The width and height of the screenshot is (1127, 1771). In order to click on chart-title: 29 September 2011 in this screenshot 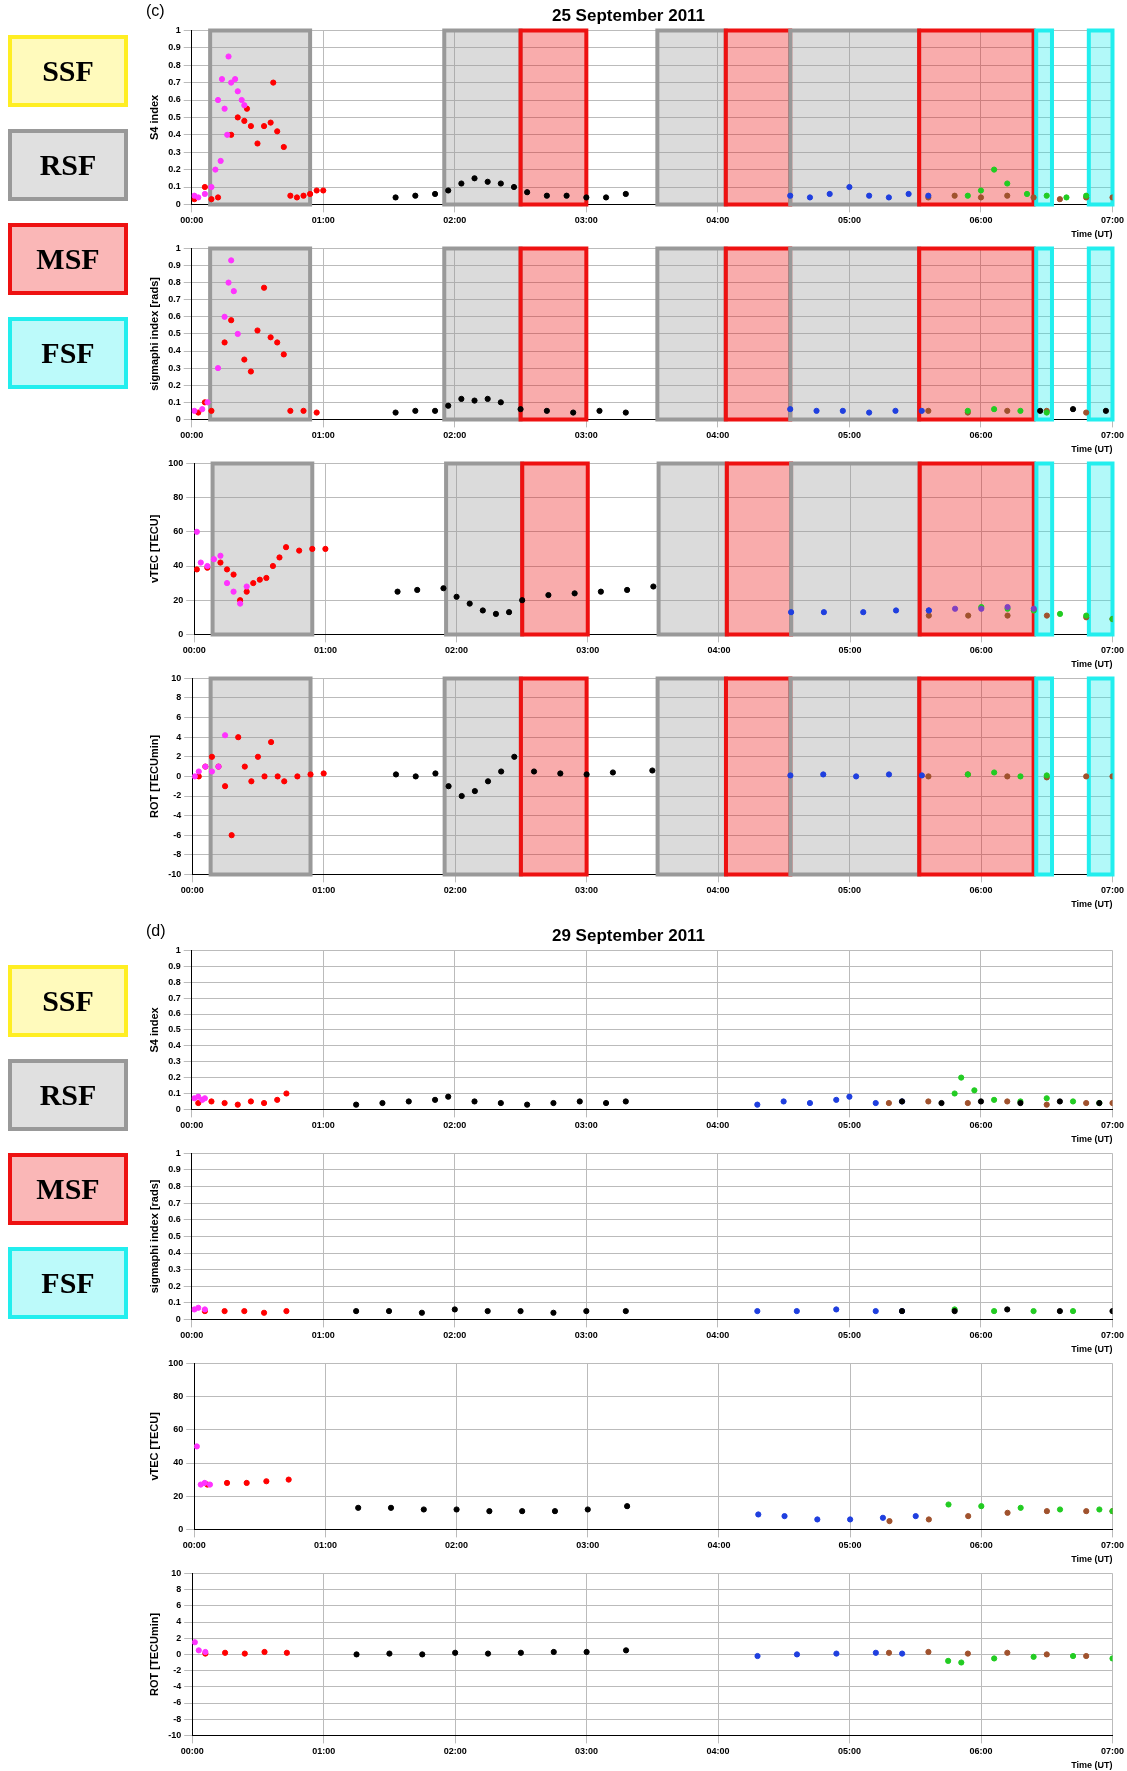, I will do `click(628, 935)`.